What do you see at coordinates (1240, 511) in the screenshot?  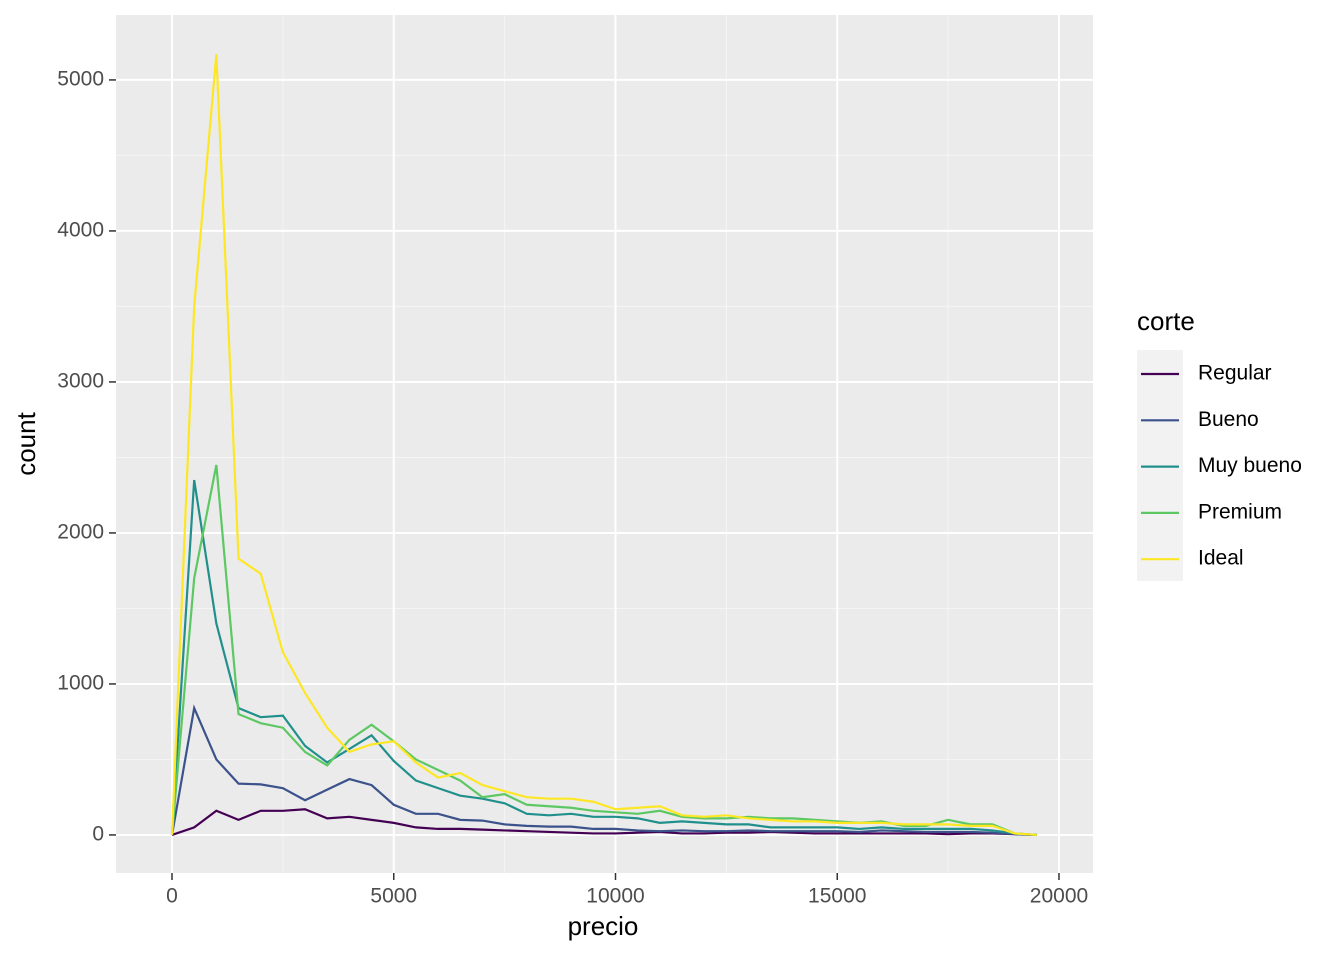 I see `legend-label: Premium` at bounding box center [1240, 511].